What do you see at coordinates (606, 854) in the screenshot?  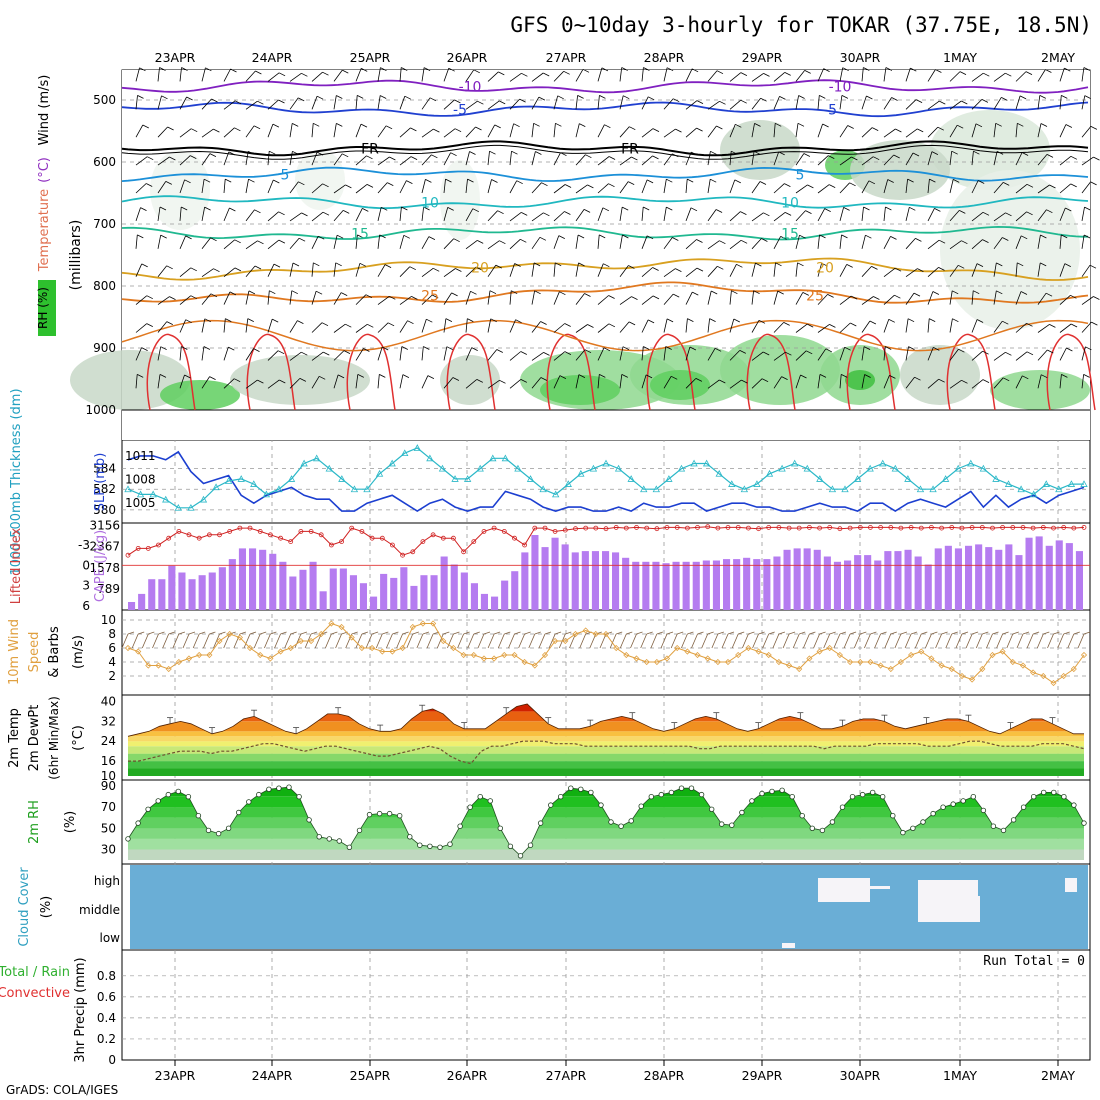 I see `rh-band` at bounding box center [606, 854].